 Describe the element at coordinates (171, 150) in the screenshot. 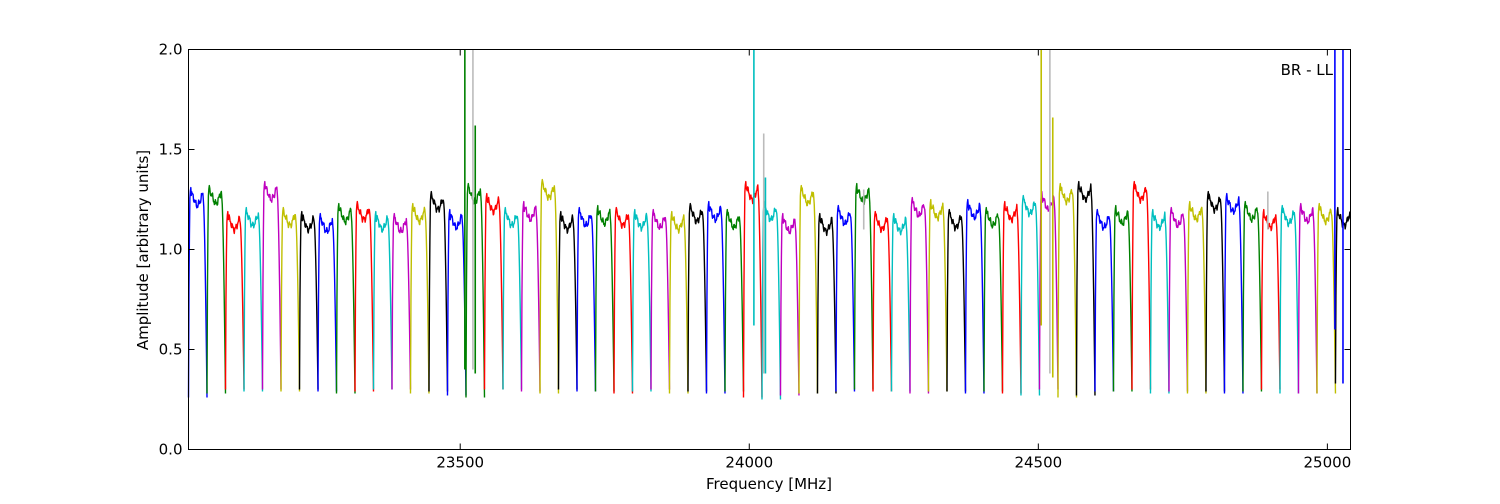

I see `y-tick-label: 1.5` at that location.